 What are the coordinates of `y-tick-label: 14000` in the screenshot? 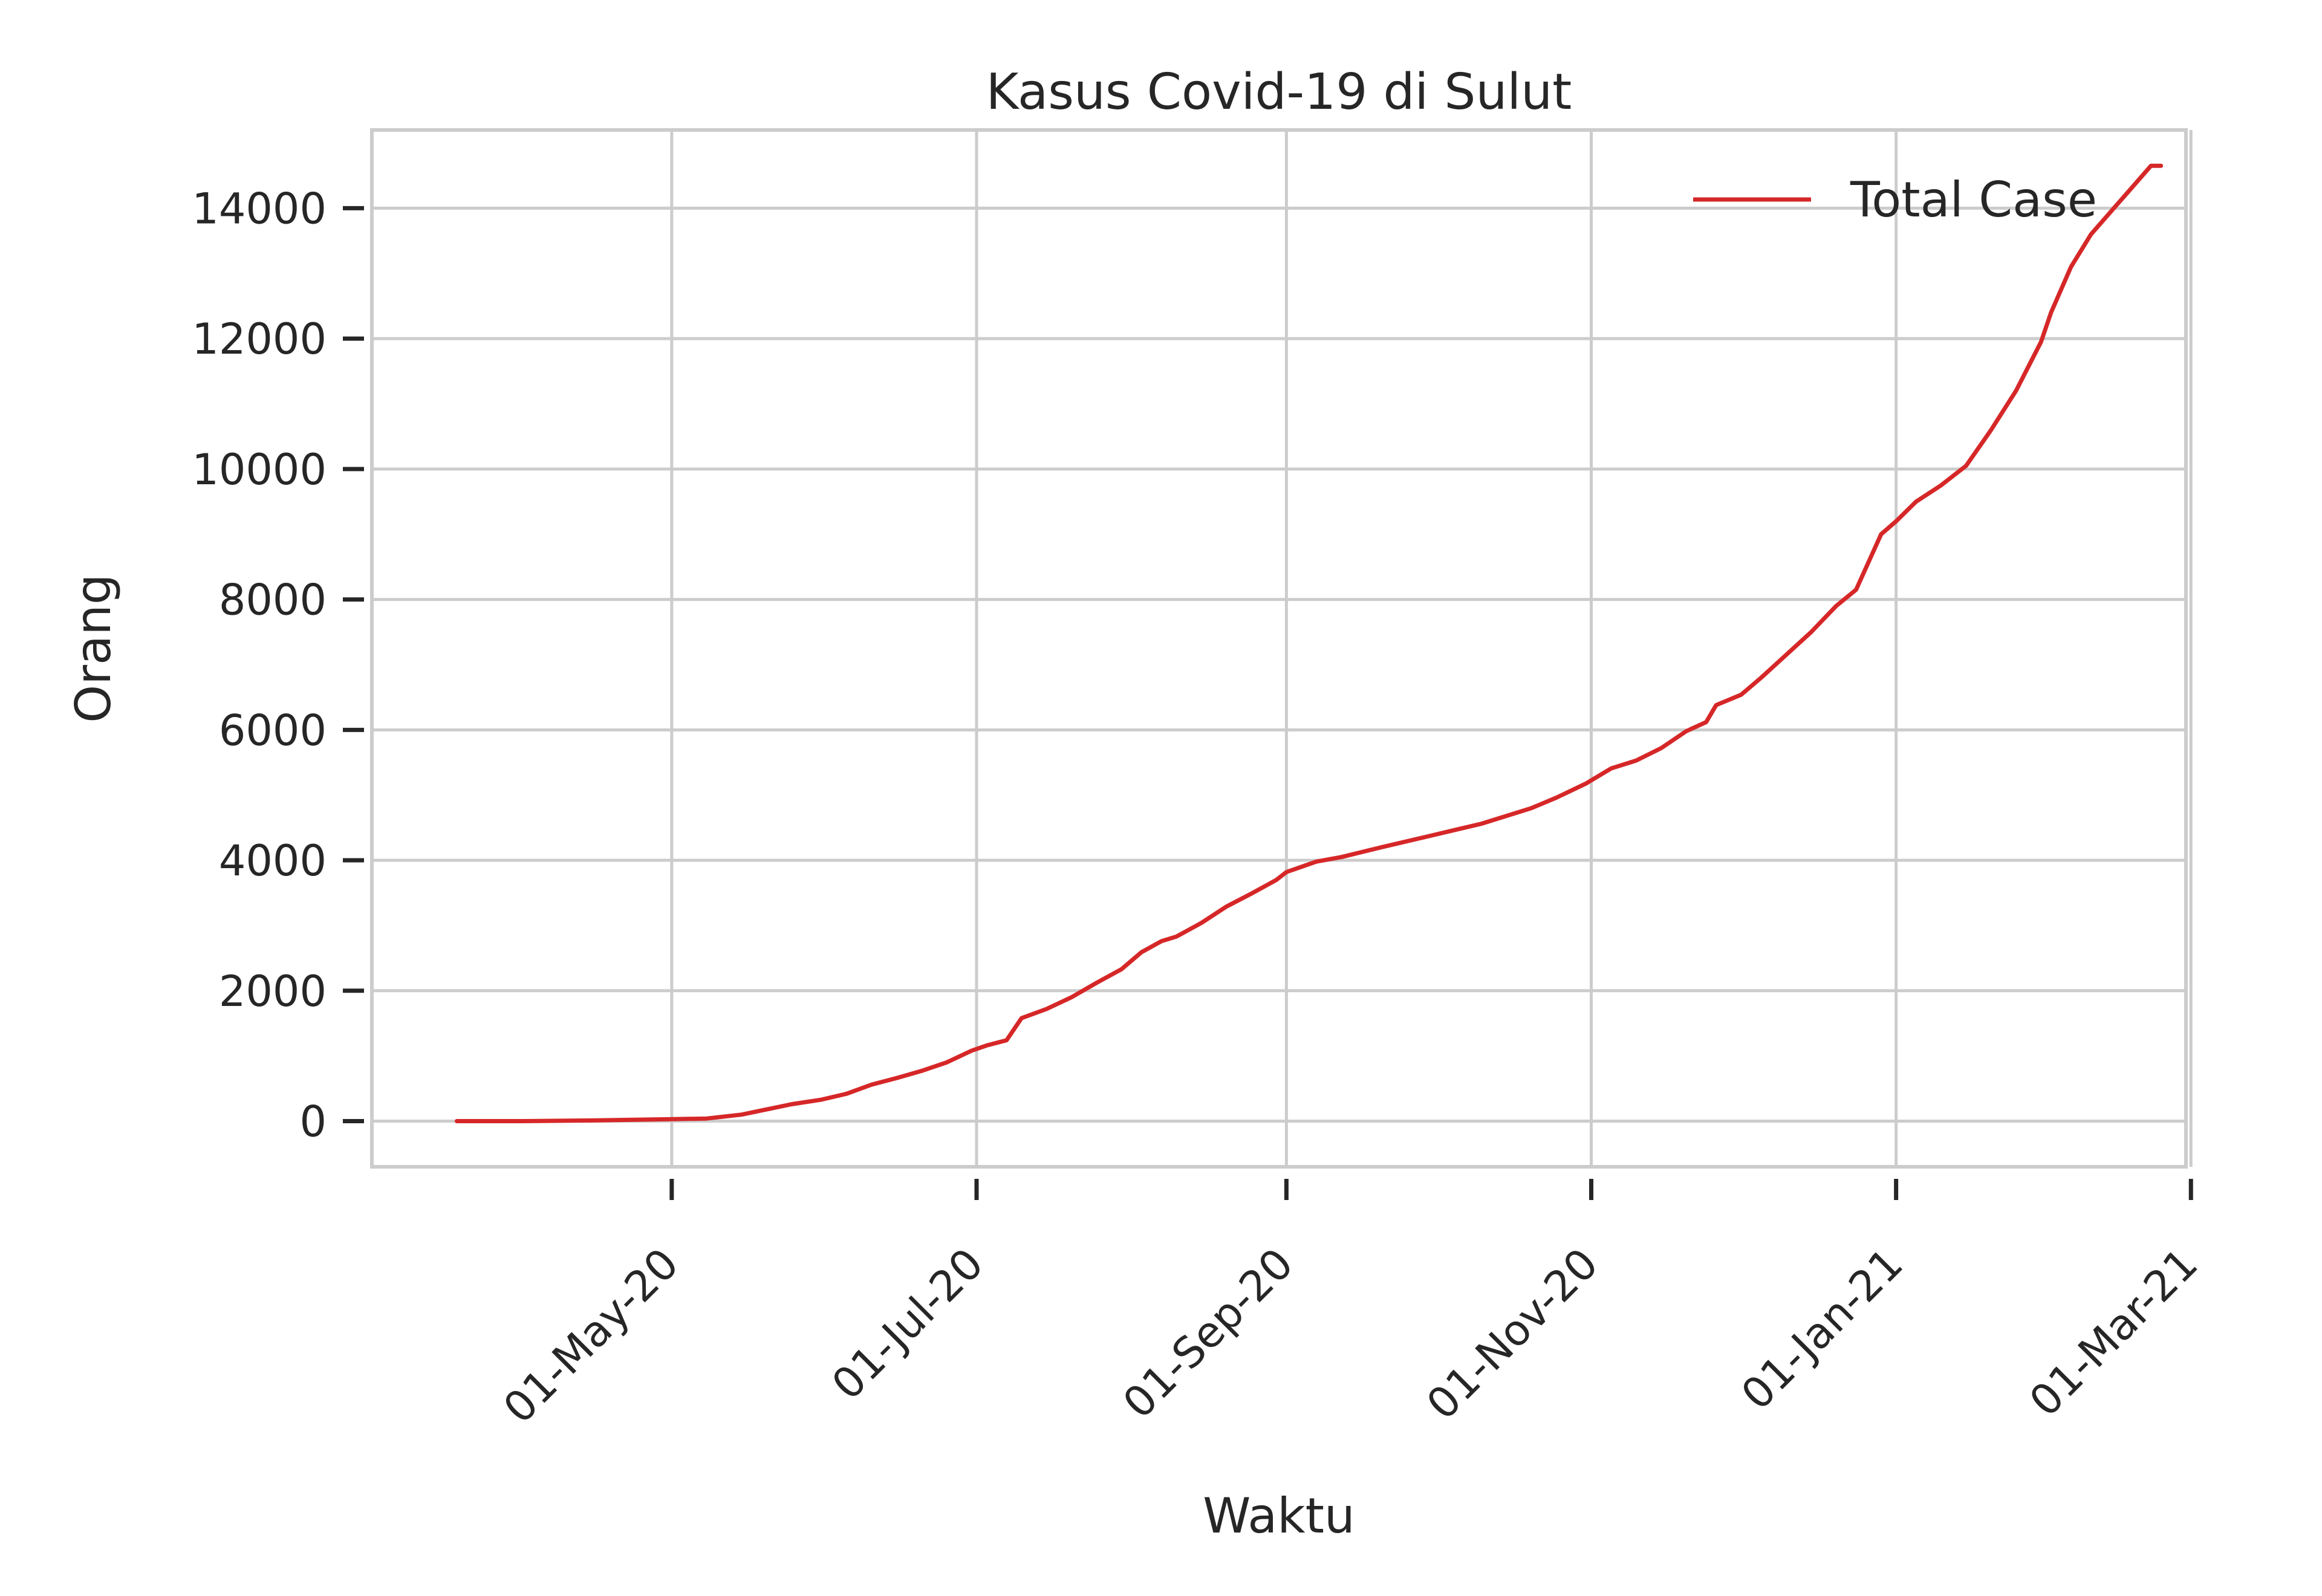 It's located at (259, 208).